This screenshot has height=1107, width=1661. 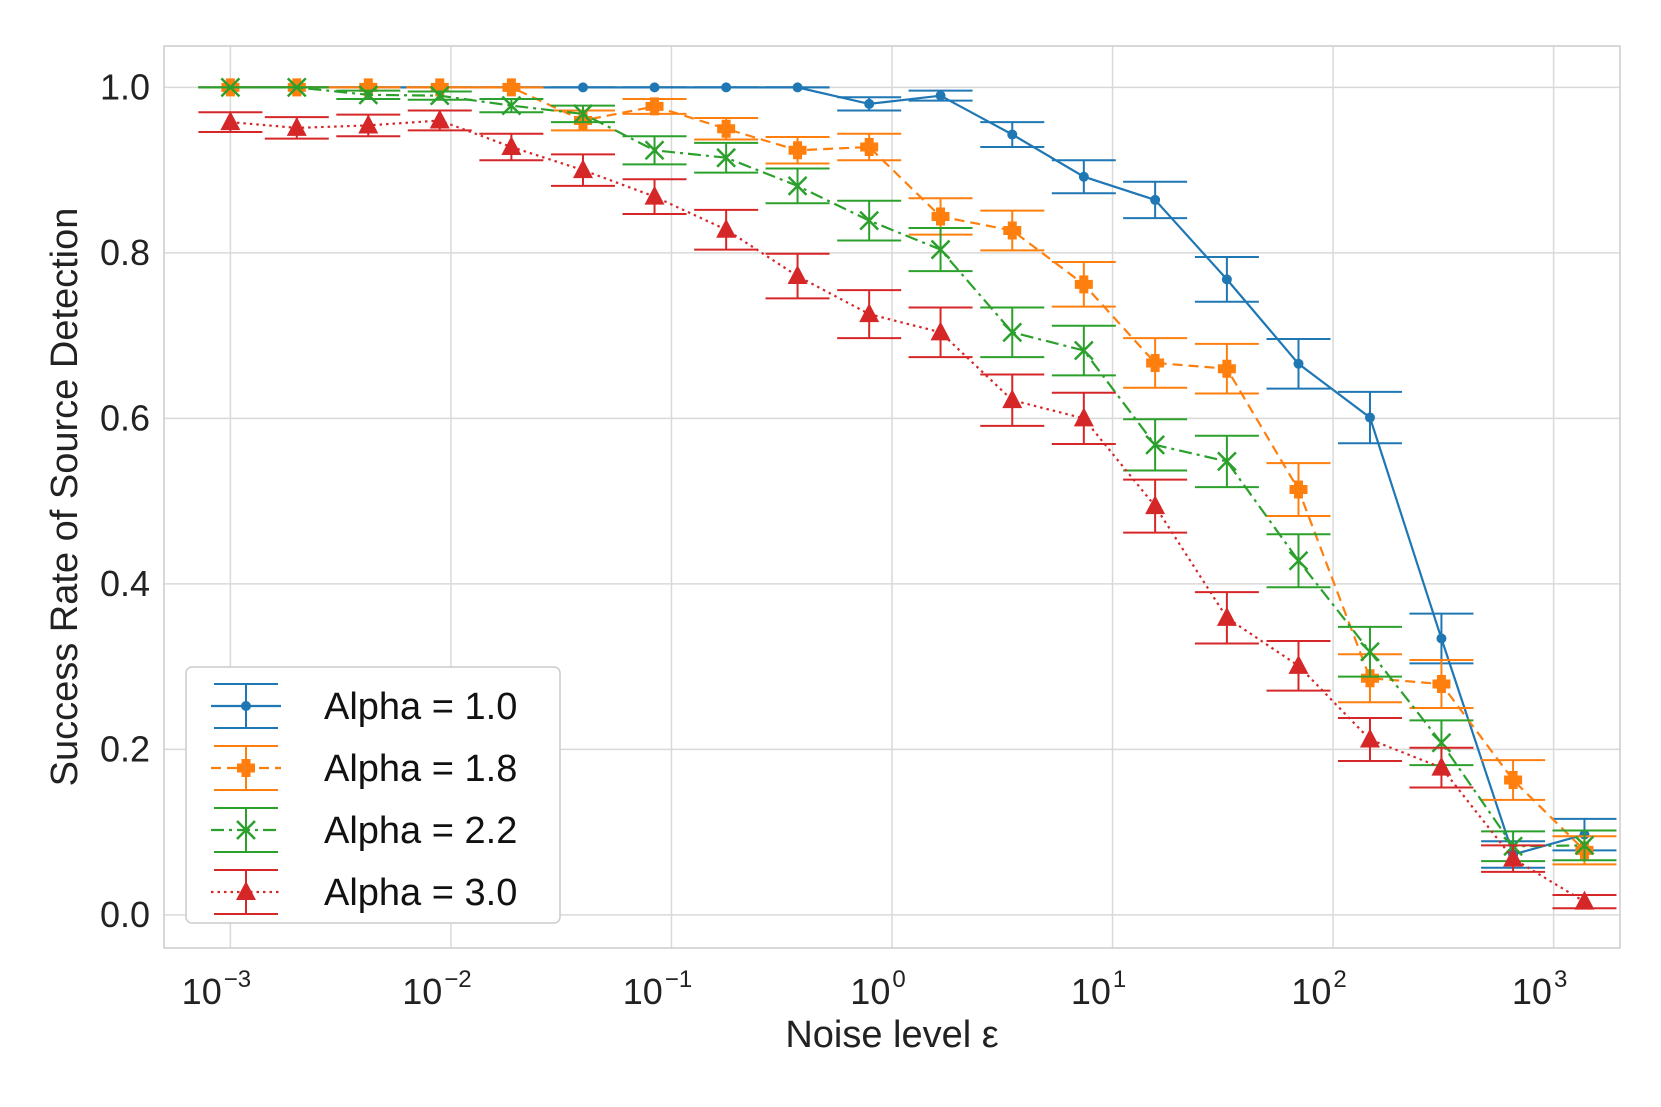 I want to click on legend-label: Alpha = 3.0, so click(x=420, y=893).